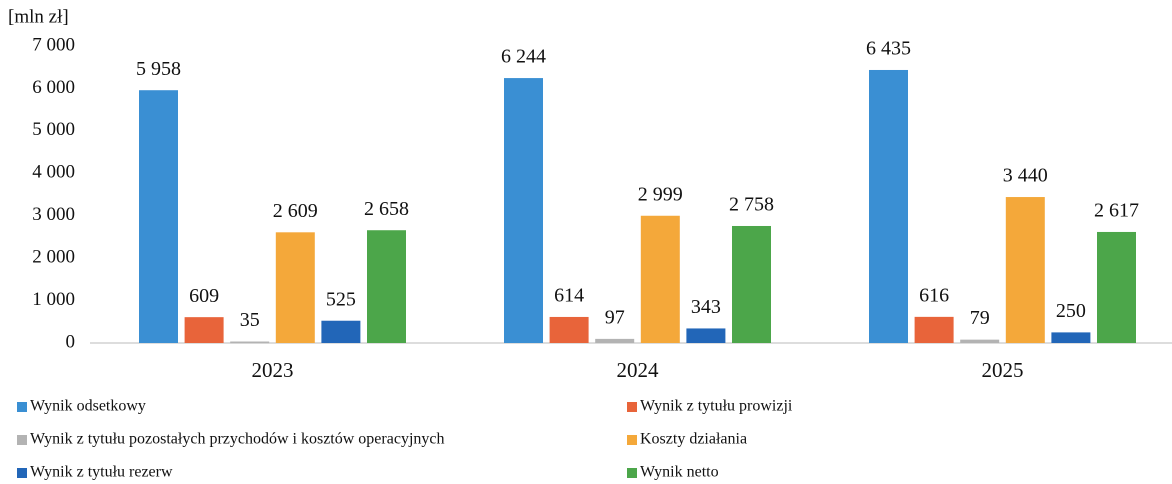 The width and height of the screenshot is (1172, 484). I want to click on value-label: 614, so click(569, 296).